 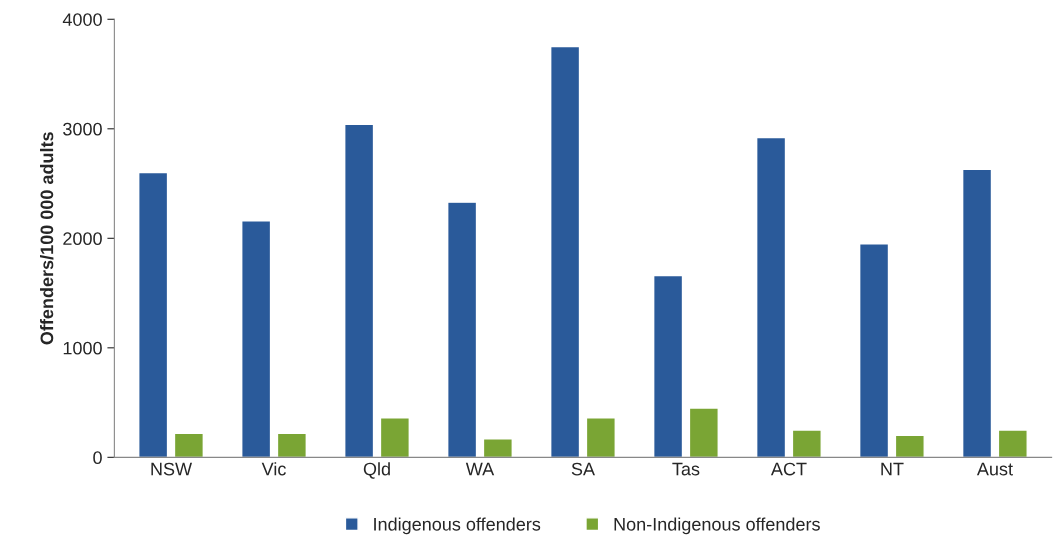 I want to click on legend-label: Non-Indigenous offenders, so click(x=717, y=526).